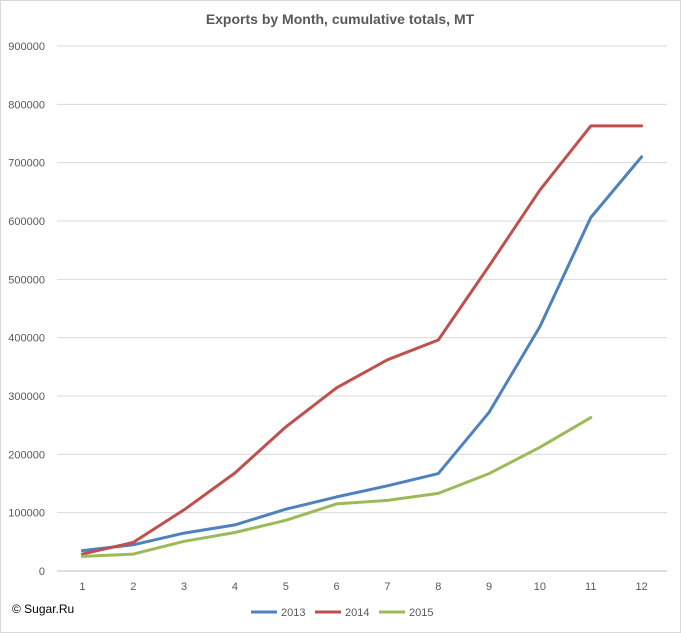  What do you see at coordinates (286, 587) in the screenshot?
I see `x-tick-label: 5` at bounding box center [286, 587].